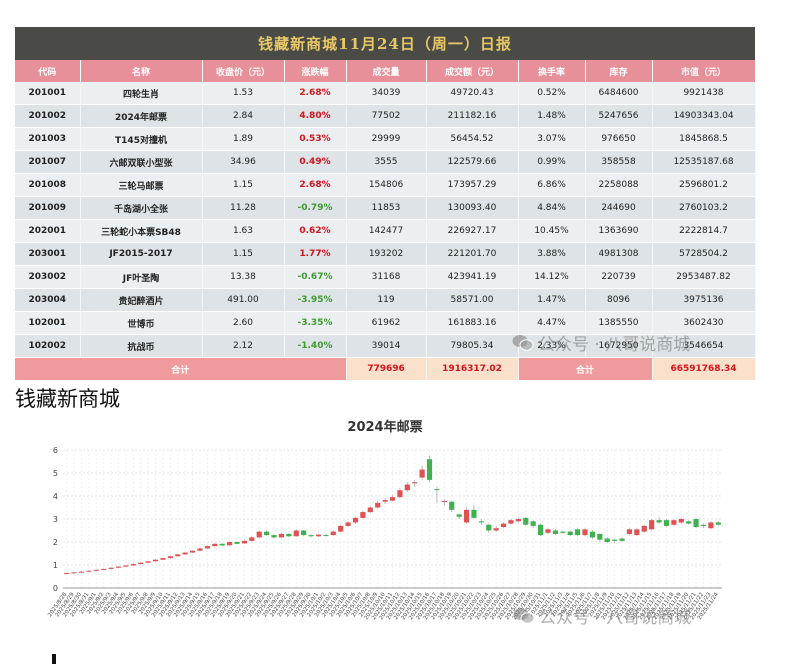 The image size is (788, 664). What do you see at coordinates (55, 519) in the screenshot?
I see `y-tick-label: 3` at bounding box center [55, 519].